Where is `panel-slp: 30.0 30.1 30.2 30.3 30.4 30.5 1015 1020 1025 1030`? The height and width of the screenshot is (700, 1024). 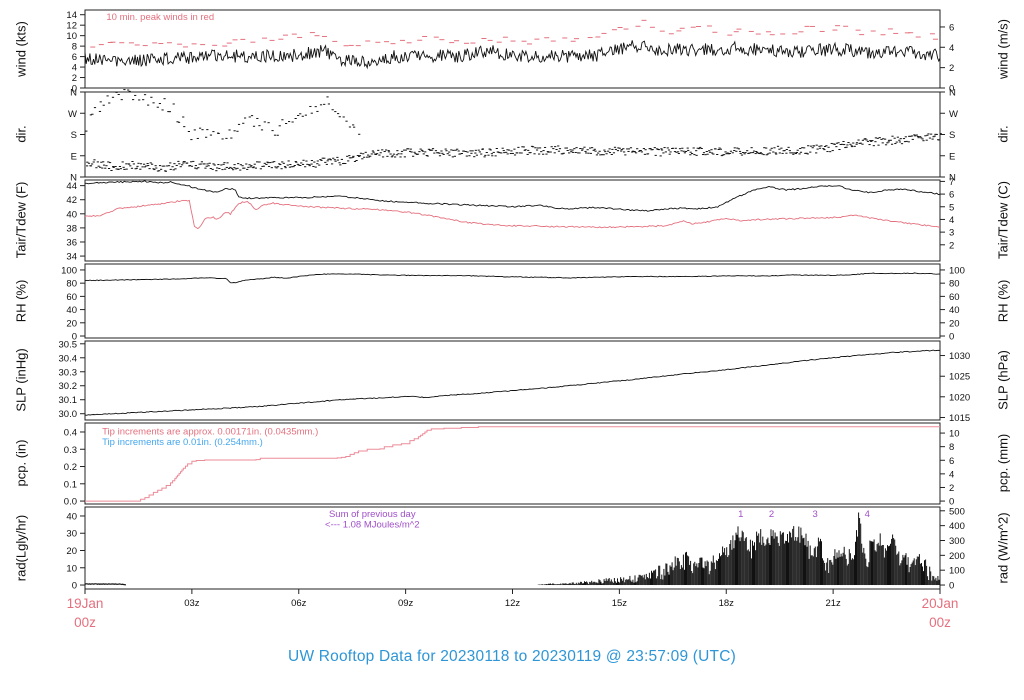 panel-slp: 30.0 30.1 30.2 30.3 30.4 30.5 1015 1020 1025 1030 is located at coordinates (515, 381).